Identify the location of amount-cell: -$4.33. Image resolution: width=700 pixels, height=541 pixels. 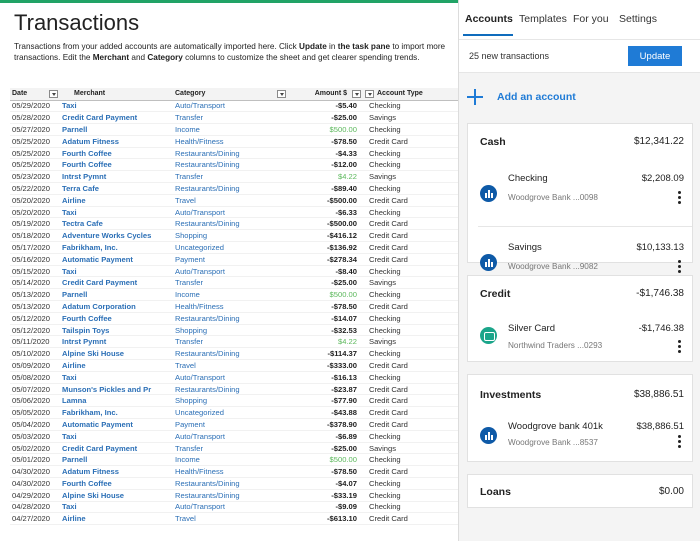
(325, 153).